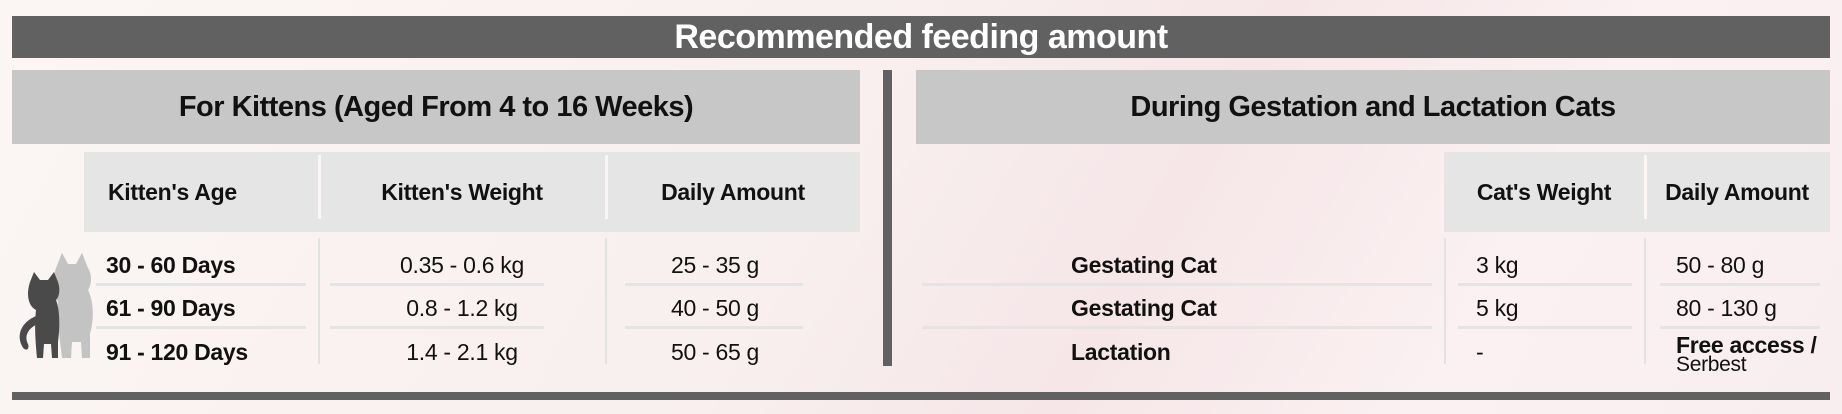  Describe the element at coordinates (715, 352) in the screenshot. I see `kitten-daily-amount-cell: 50 - 65 g` at that location.